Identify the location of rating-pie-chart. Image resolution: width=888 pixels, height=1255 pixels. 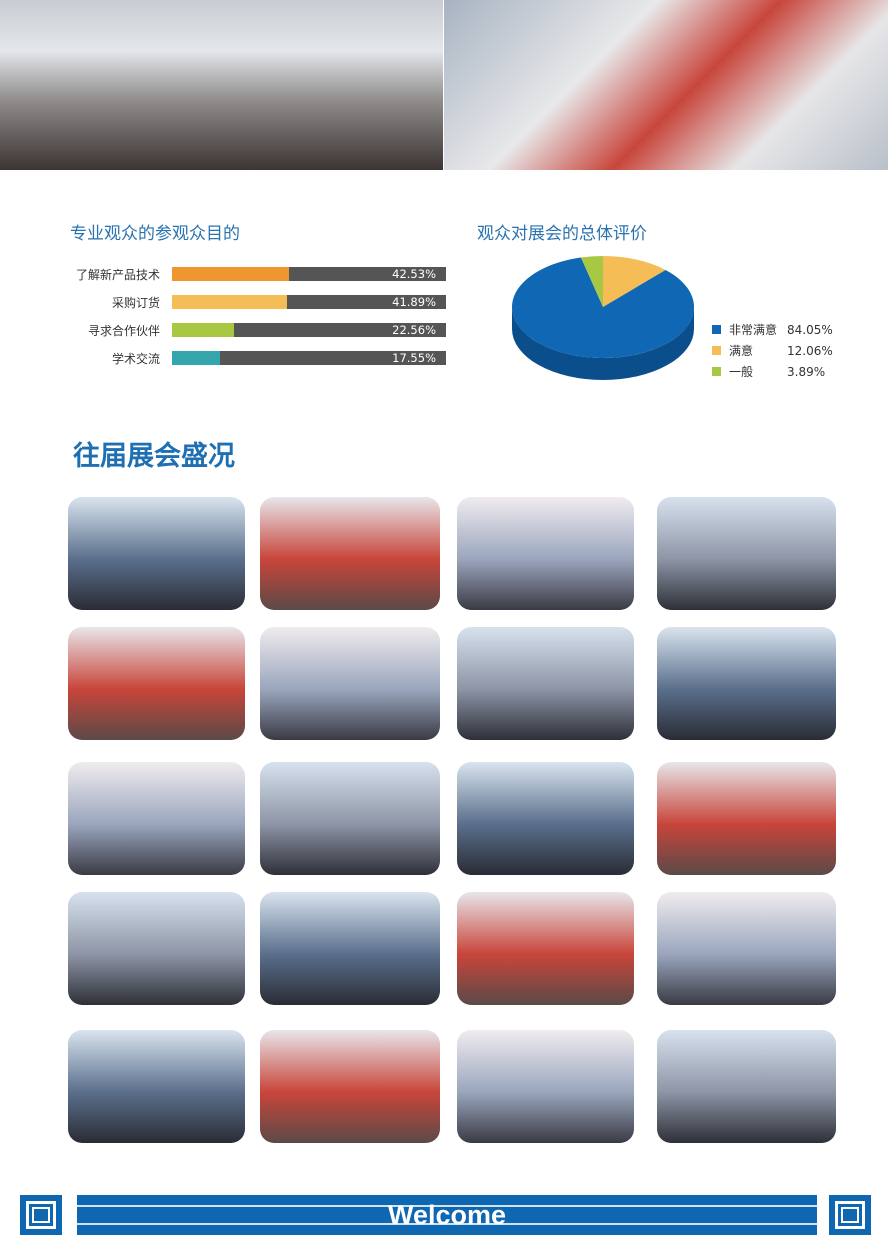
(603, 318).